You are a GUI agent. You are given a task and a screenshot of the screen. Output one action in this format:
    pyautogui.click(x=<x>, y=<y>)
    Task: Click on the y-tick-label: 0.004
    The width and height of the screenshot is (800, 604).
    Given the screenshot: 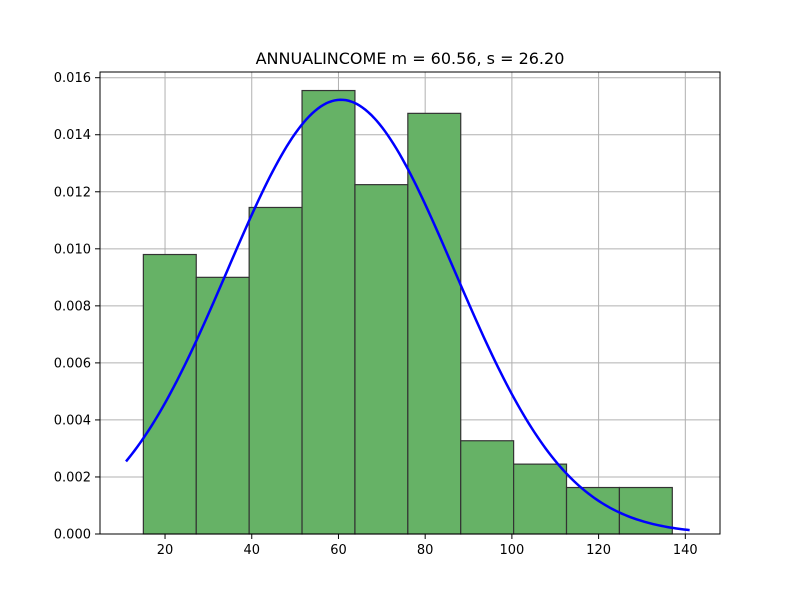 What is the action you would take?
    pyautogui.click(x=72, y=420)
    